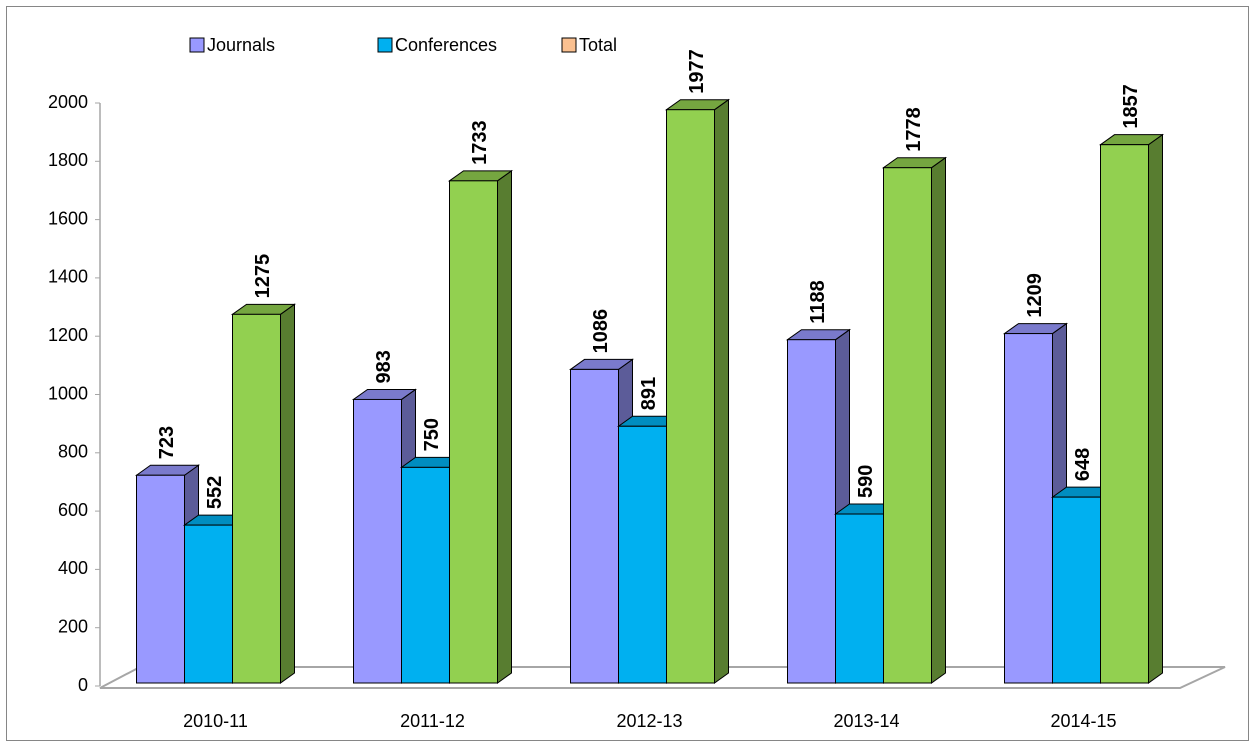  What do you see at coordinates (68, 102) in the screenshot?
I see `y-tick-label: 2000` at bounding box center [68, 102].